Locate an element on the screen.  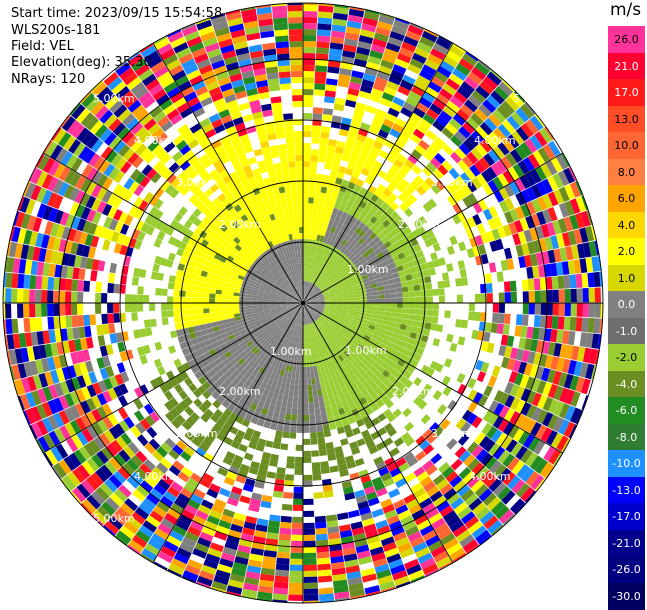
colorbar-label: -6.0 is located at coordinates (626, 410).